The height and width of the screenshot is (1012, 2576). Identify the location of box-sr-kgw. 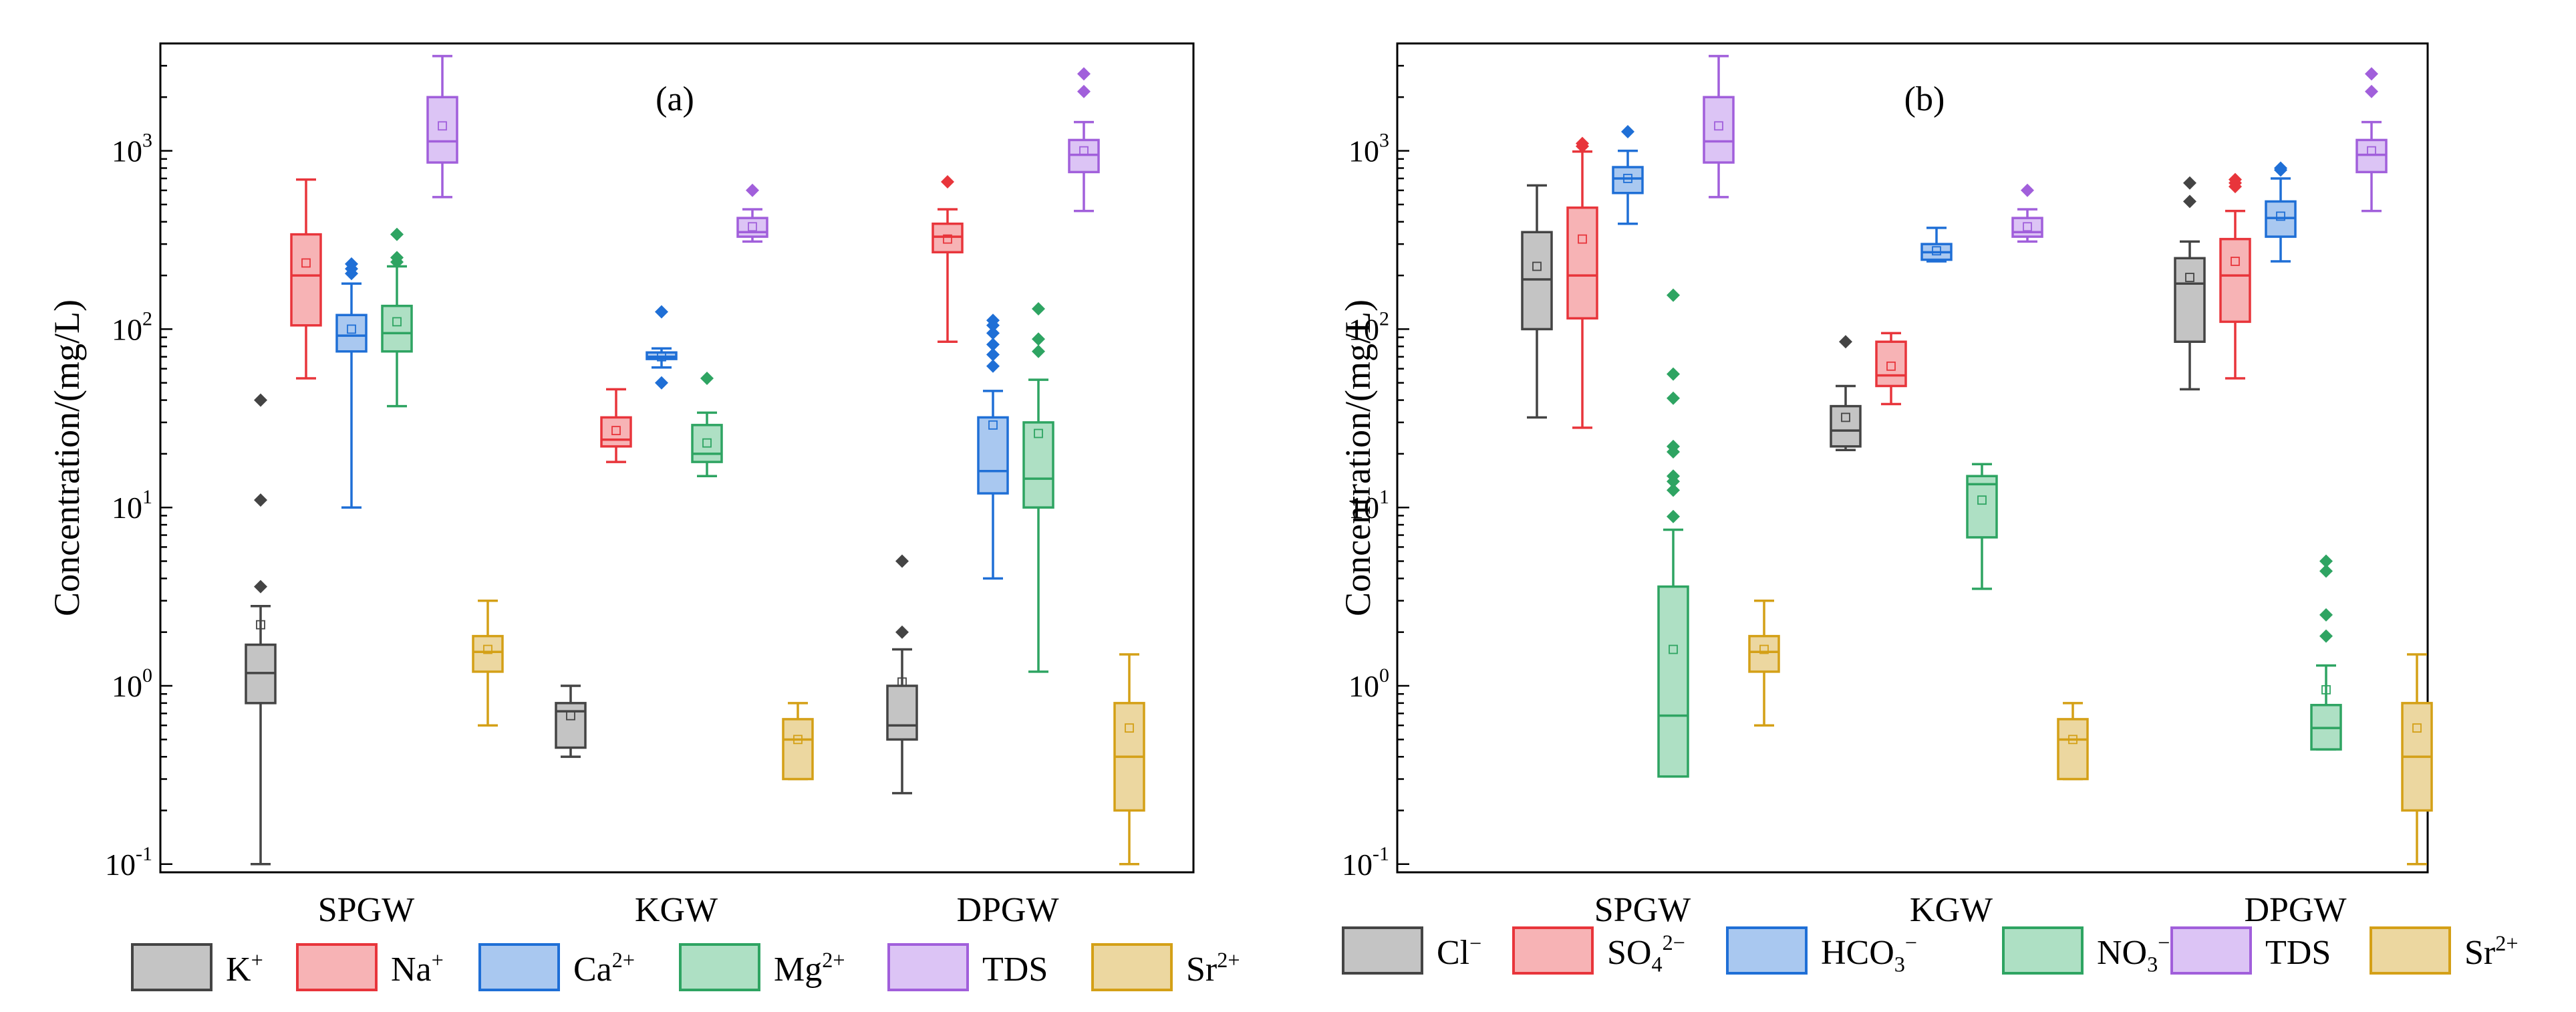
(798, 741).